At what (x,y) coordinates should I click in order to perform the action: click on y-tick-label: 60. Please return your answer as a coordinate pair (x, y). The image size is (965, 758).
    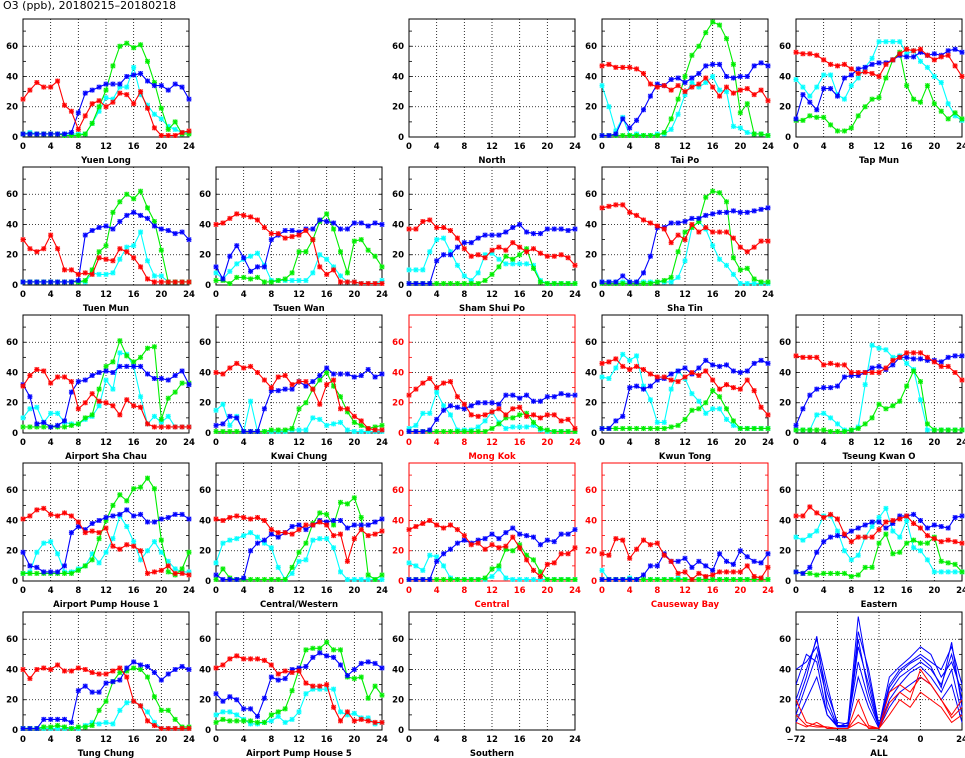
    Looking at the image, I should click on (398, 640).